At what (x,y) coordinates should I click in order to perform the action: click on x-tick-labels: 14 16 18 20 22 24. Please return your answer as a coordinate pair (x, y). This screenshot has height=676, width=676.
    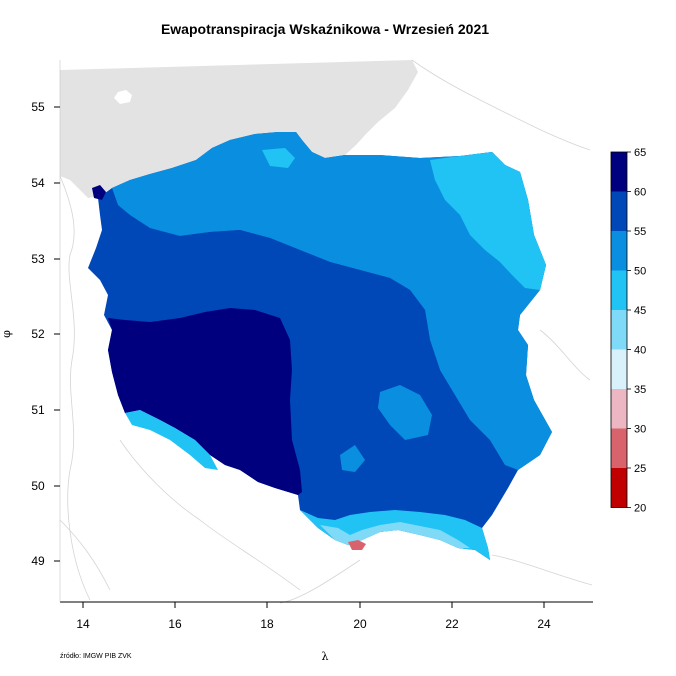
    Looking at the image, I should click on (313, 624).